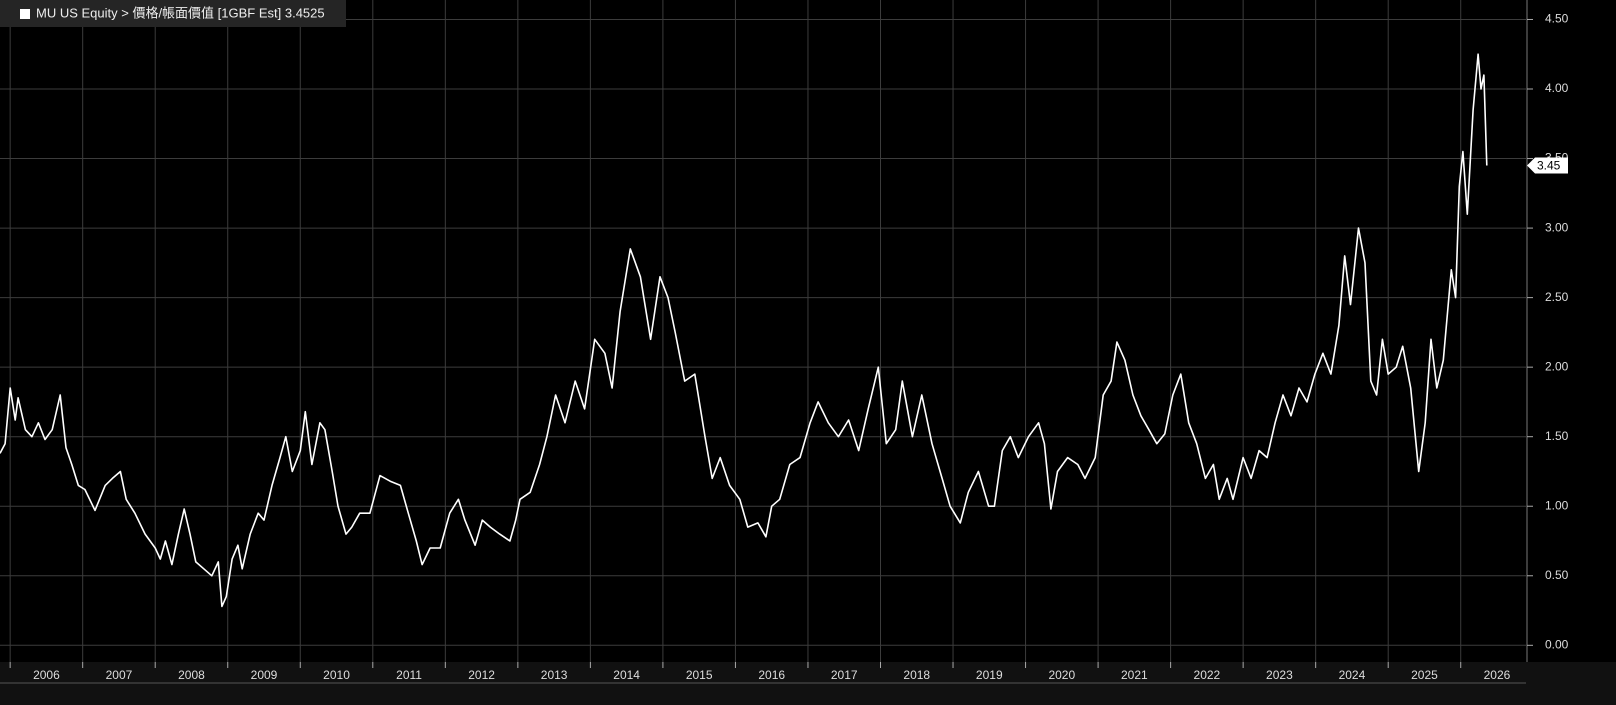 The image size is (1616, 705). Describe the element at coordinates (1557, 644) in the screenshot. I see `y-tick-label: 0.00` at that location.